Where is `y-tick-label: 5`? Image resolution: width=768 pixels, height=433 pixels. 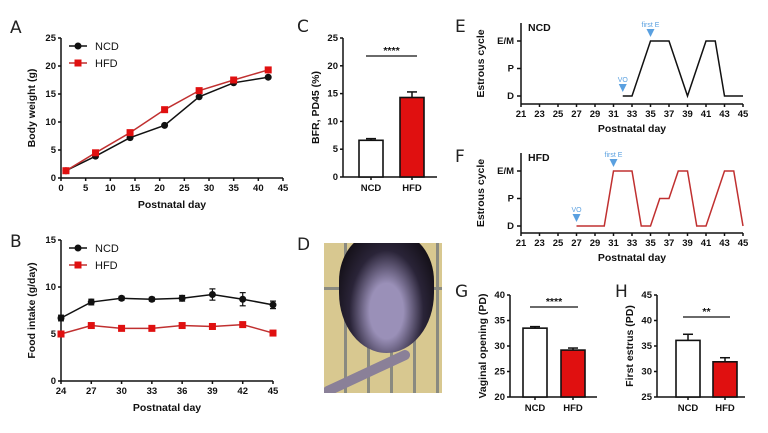 y-tick-label: 5 is located at coordinates (54, 150).